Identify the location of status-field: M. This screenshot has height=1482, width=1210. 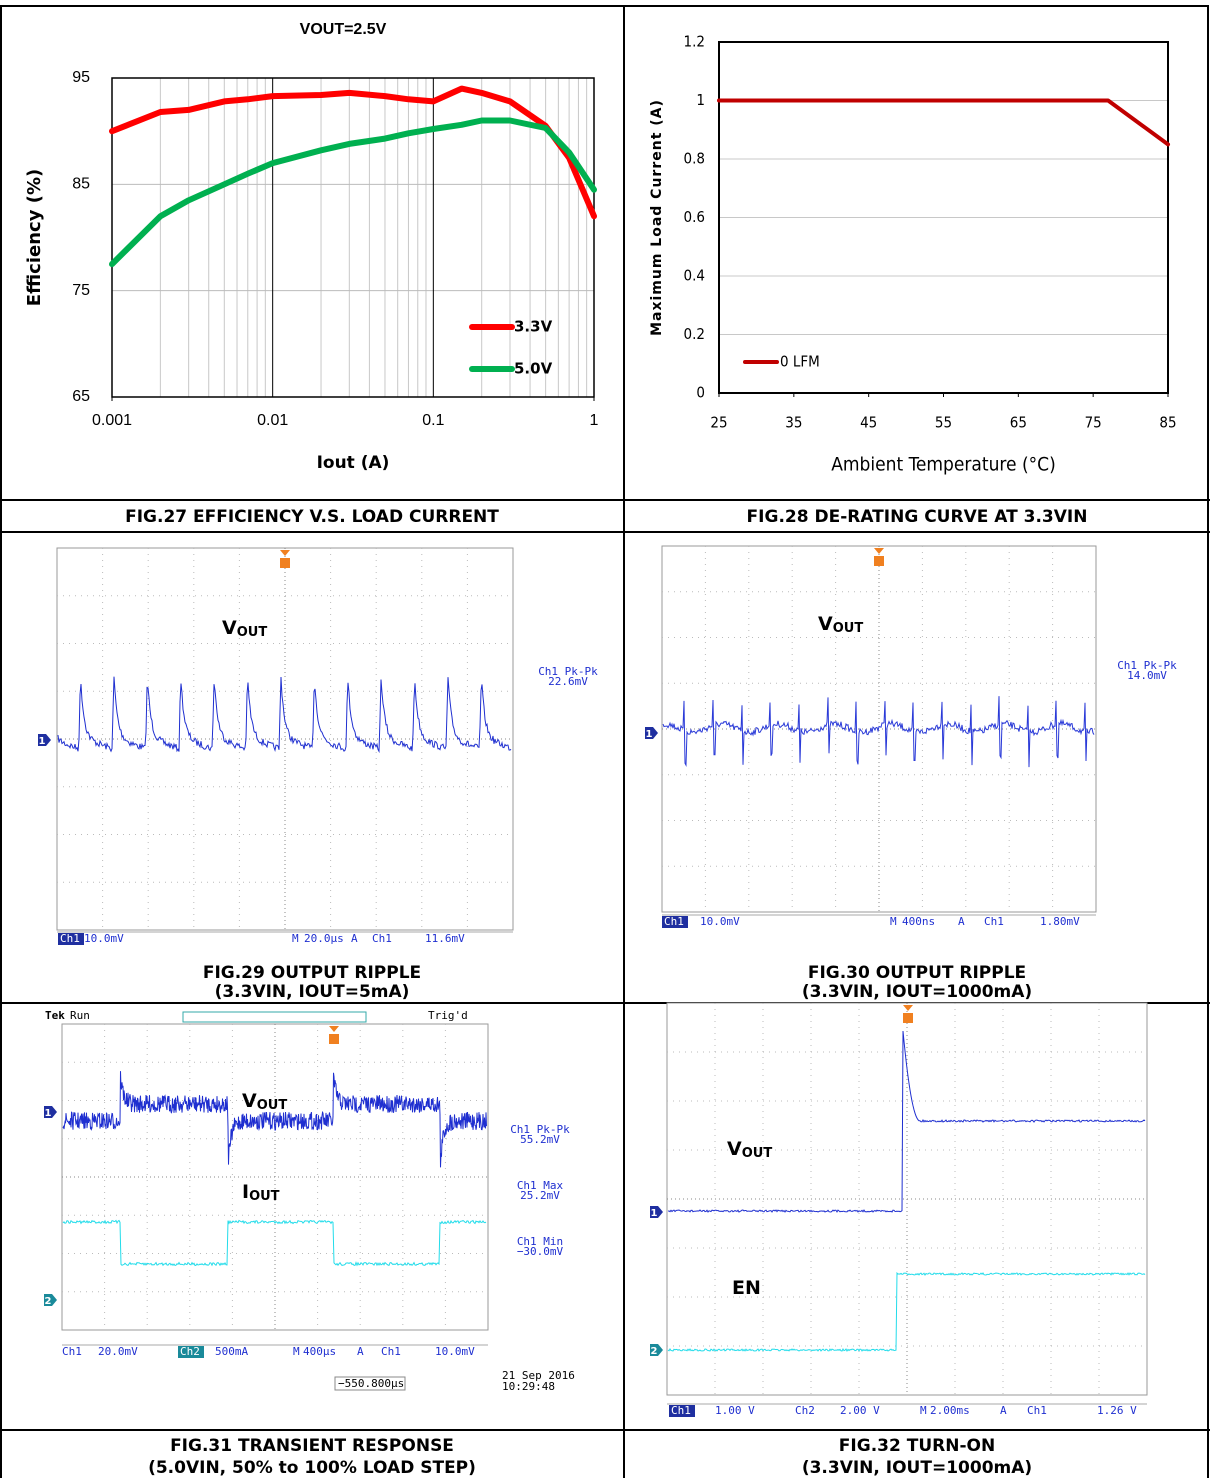
(923, 1410).